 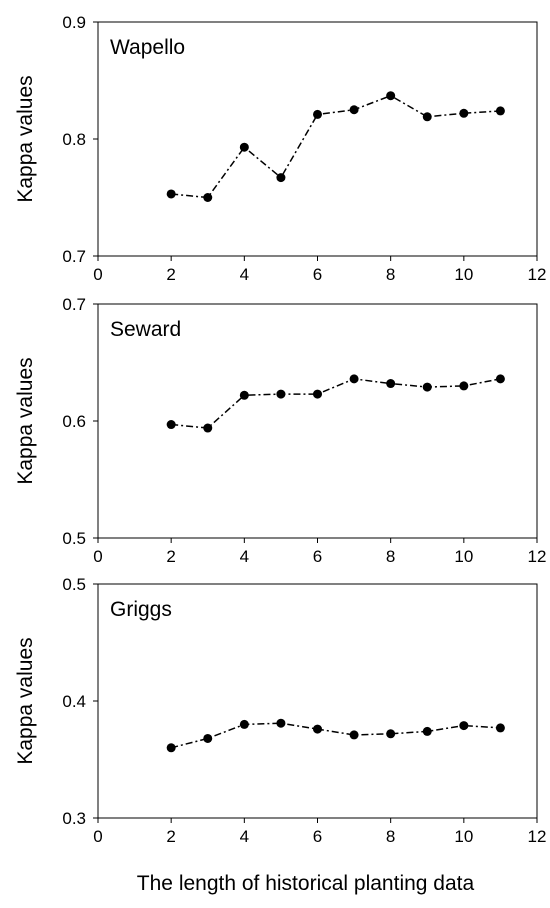 I want to click on panel-label: Griggs, so click(x=141, y=609).